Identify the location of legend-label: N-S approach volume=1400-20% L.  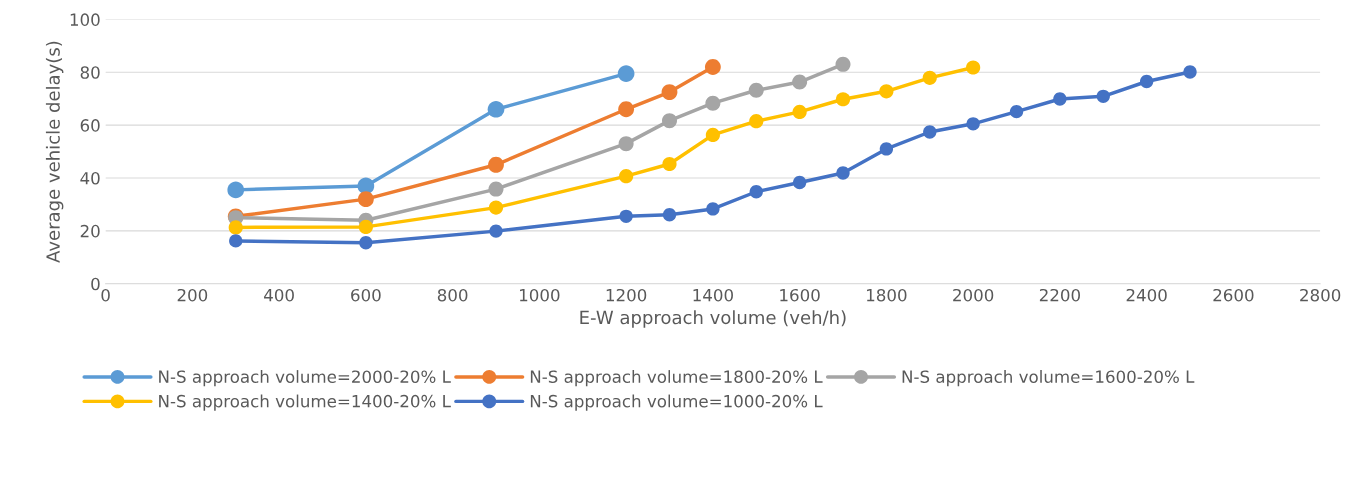
(305, 402).